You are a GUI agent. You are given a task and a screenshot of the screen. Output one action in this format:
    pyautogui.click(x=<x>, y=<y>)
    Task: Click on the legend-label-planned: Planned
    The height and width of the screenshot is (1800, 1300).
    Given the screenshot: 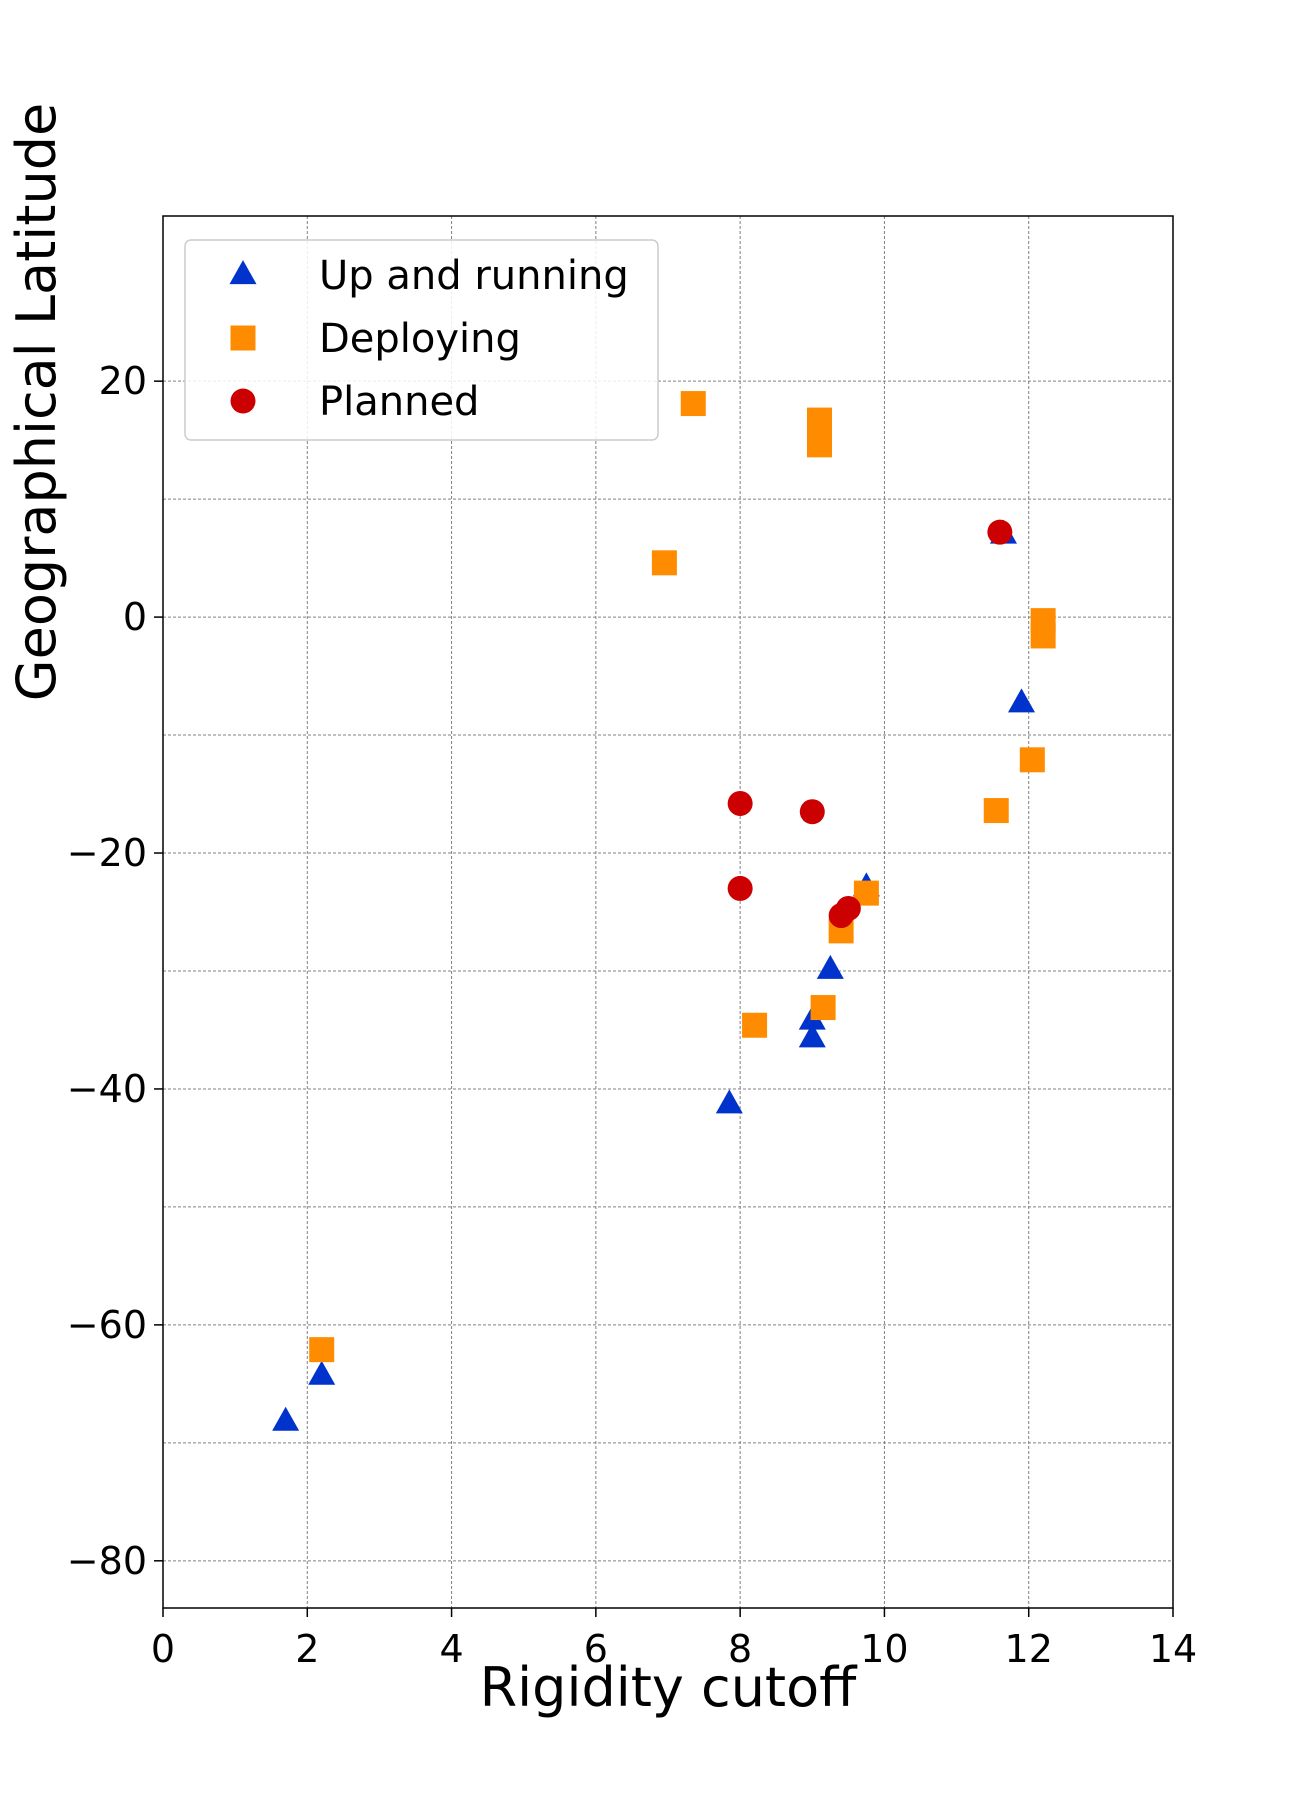 What is the action you would take?
    pyautogui.click(x=399, y=402)
    